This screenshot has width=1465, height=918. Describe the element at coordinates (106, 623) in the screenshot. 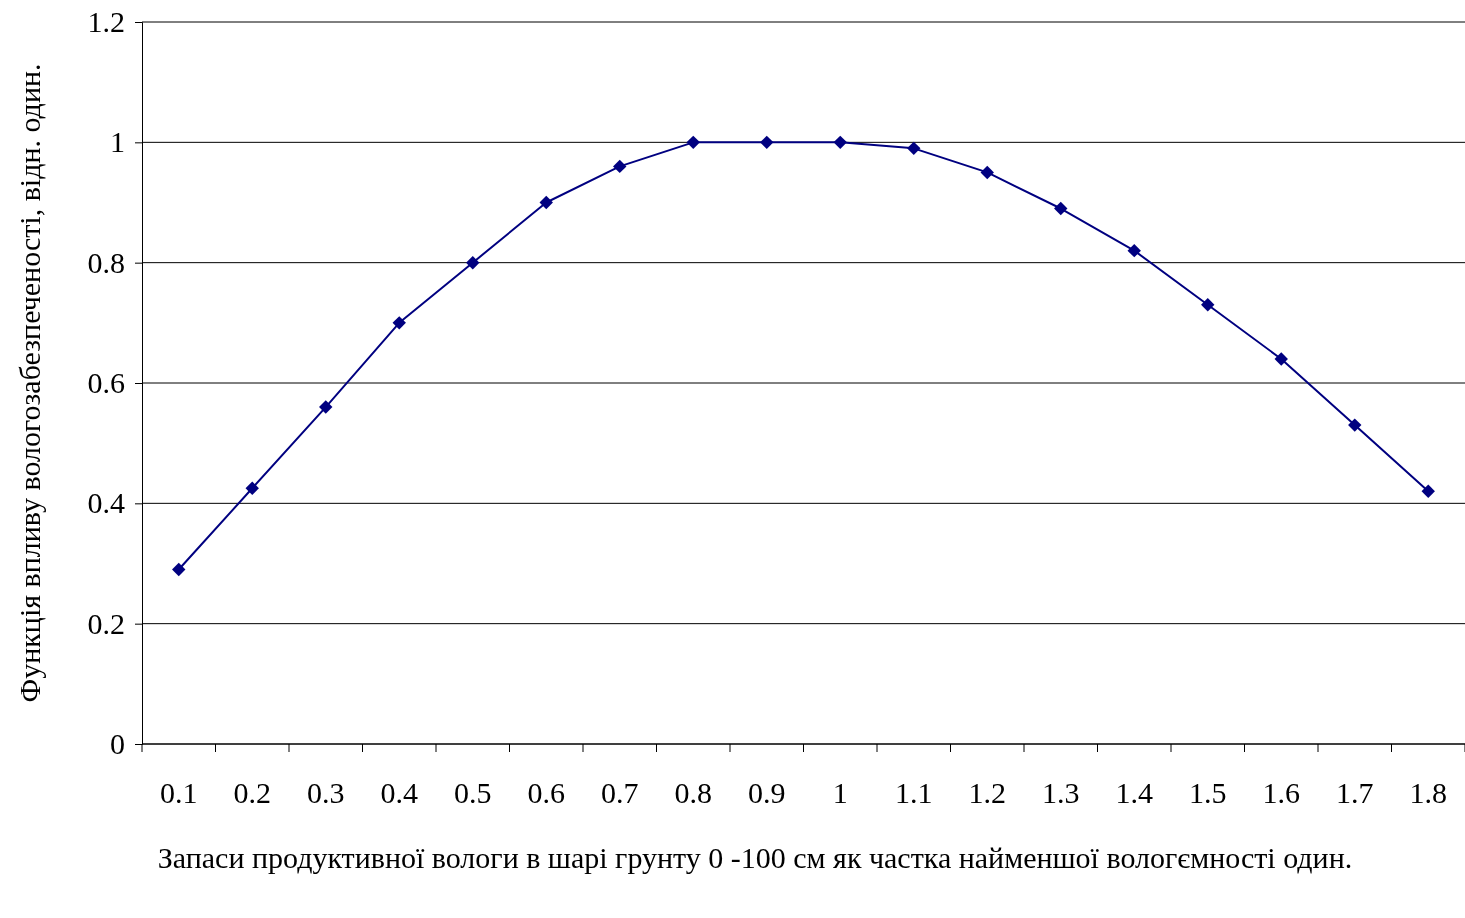

I see `y-tick-label: 0.2` at that location.